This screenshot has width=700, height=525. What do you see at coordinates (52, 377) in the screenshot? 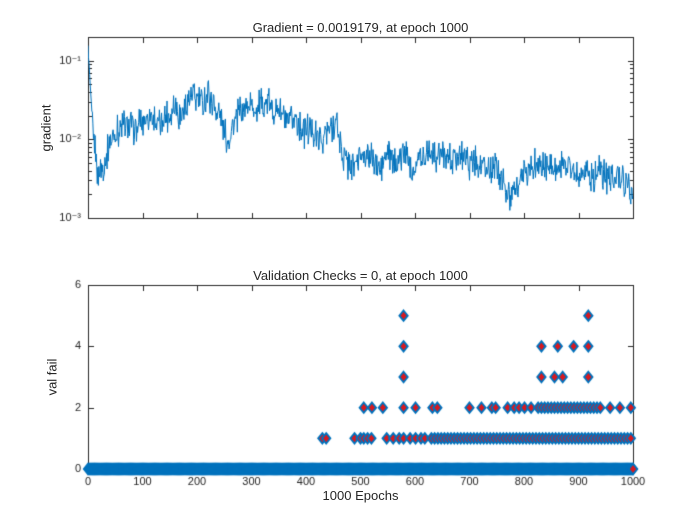
I see `valfail-ylabel: val fail` at bounding box center [52, 377].